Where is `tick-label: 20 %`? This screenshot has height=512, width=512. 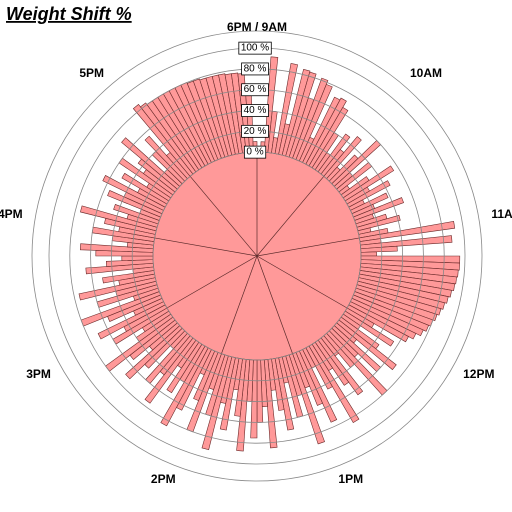
tick-label: 20 % is located at coordinates (255, 131).